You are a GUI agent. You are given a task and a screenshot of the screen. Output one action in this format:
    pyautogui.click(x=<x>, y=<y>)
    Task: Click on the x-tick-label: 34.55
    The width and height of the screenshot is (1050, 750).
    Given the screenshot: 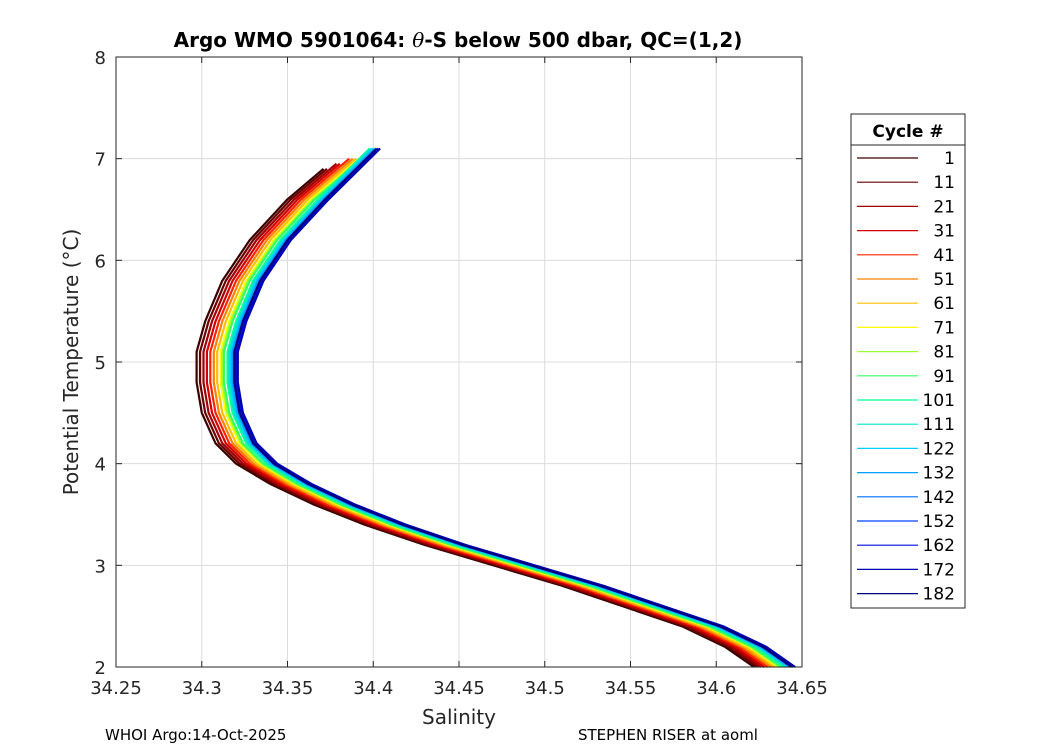 What is the action you would take?
    pyautogui.click(x=631, y=688)
    